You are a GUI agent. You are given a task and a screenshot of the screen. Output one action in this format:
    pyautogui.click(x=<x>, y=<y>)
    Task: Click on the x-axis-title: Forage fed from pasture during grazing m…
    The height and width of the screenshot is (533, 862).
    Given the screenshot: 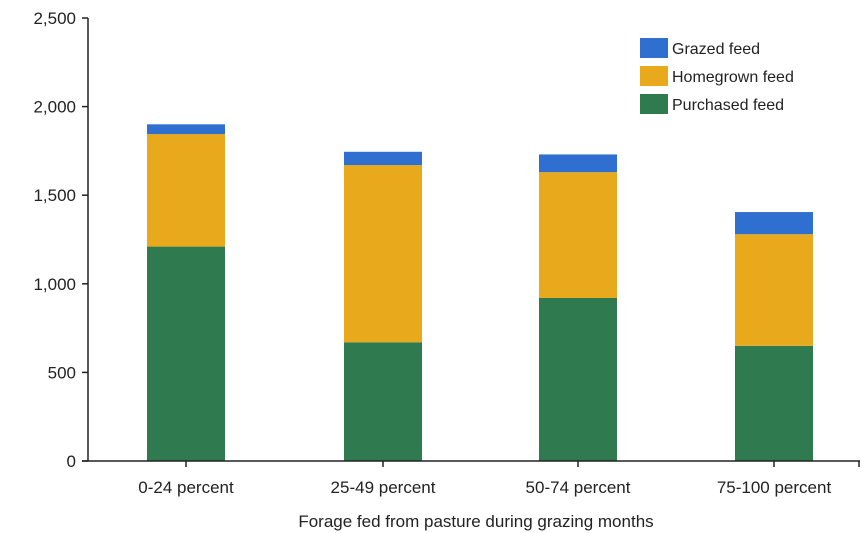 What is the action you would take?
    pyautogui.click(x=475, y=521)
    